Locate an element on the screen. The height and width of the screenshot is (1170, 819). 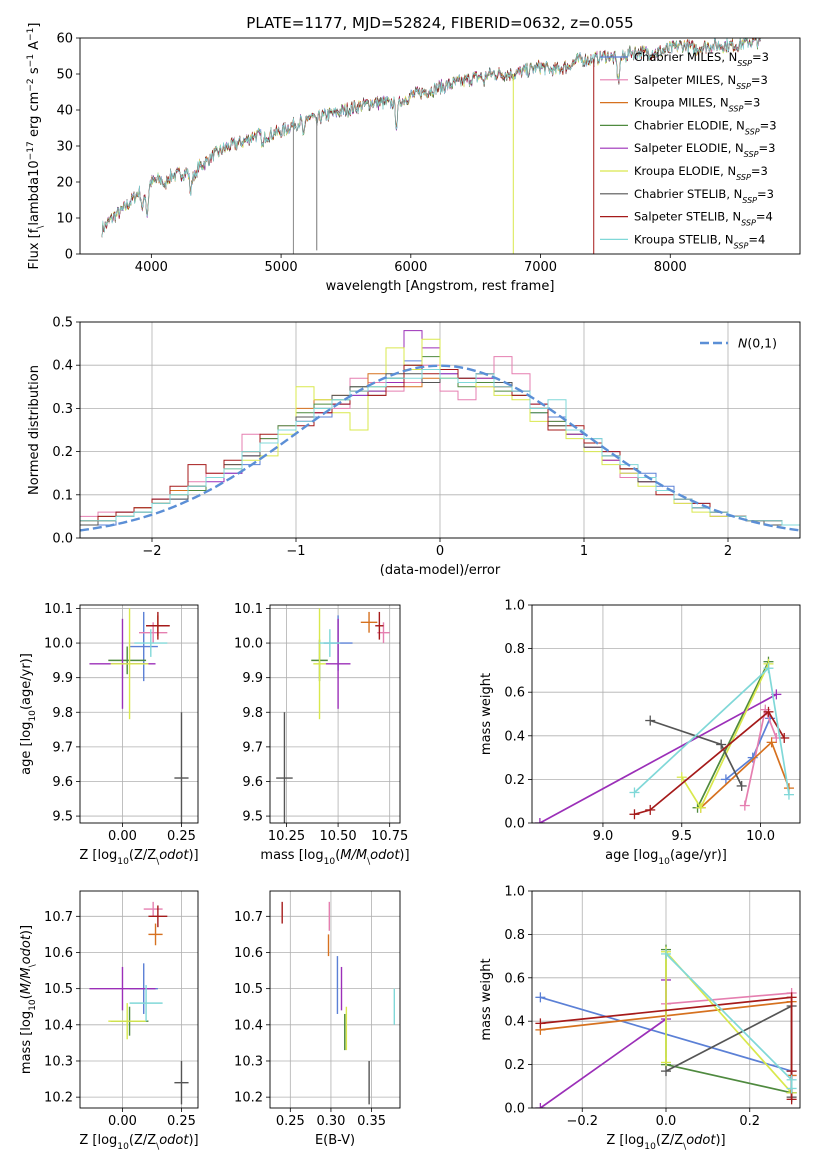
y-axis-label: mass [log10(M/M\odot)] is located at coordinates (28, 999).